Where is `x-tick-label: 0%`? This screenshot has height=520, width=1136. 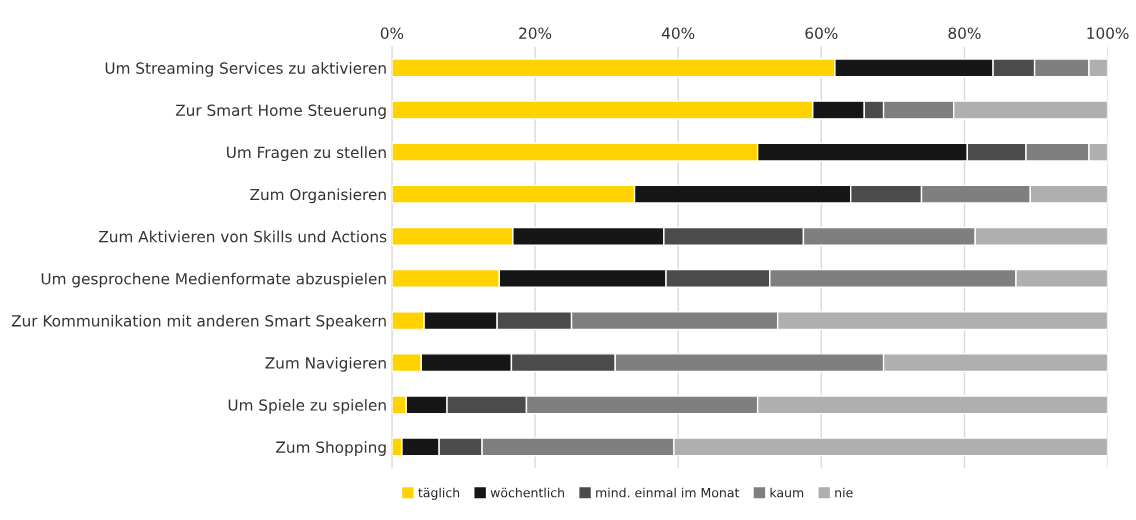
x-tick-label: 0% is located at coordinates (392, 33).